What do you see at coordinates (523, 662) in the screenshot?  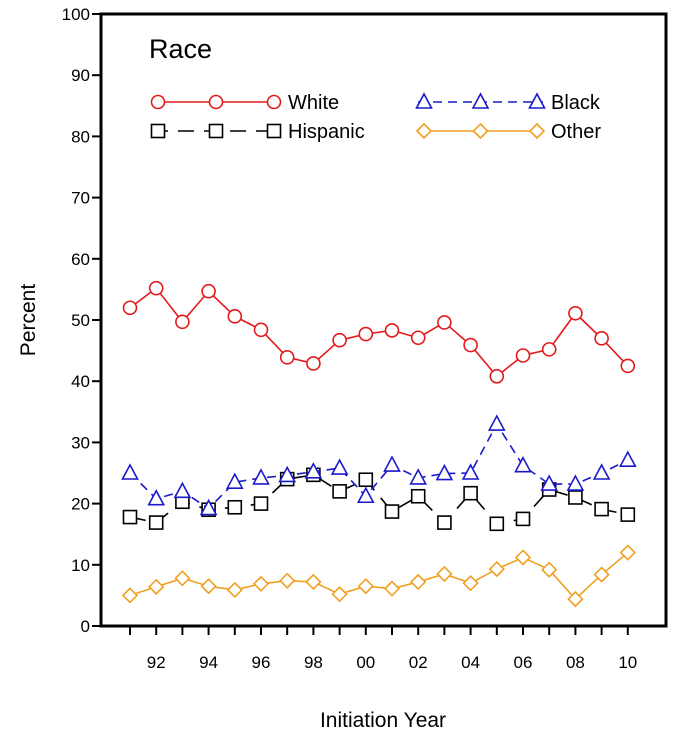 I see `x-tick-label: 06` at bounding box center [523, 662].